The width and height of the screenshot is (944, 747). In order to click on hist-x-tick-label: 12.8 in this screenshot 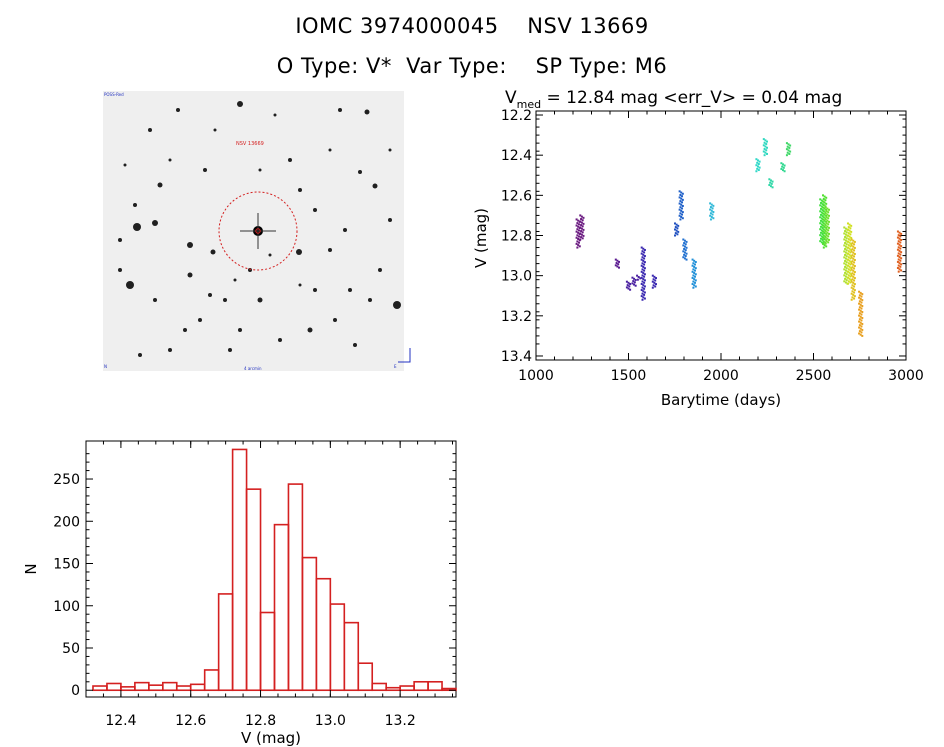, I will do `click(260, 721)`.